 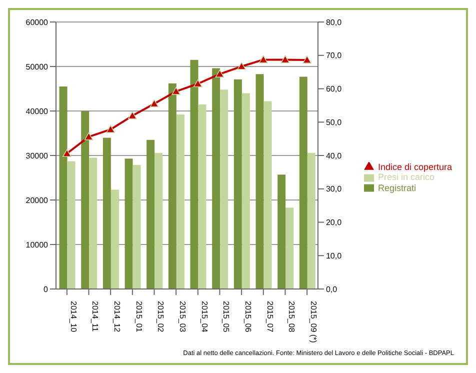 What do you see at coordinates (226, 317) in the screenshot?
I see `x-tick-label: 2015_05` at bounding box center [226, 317].